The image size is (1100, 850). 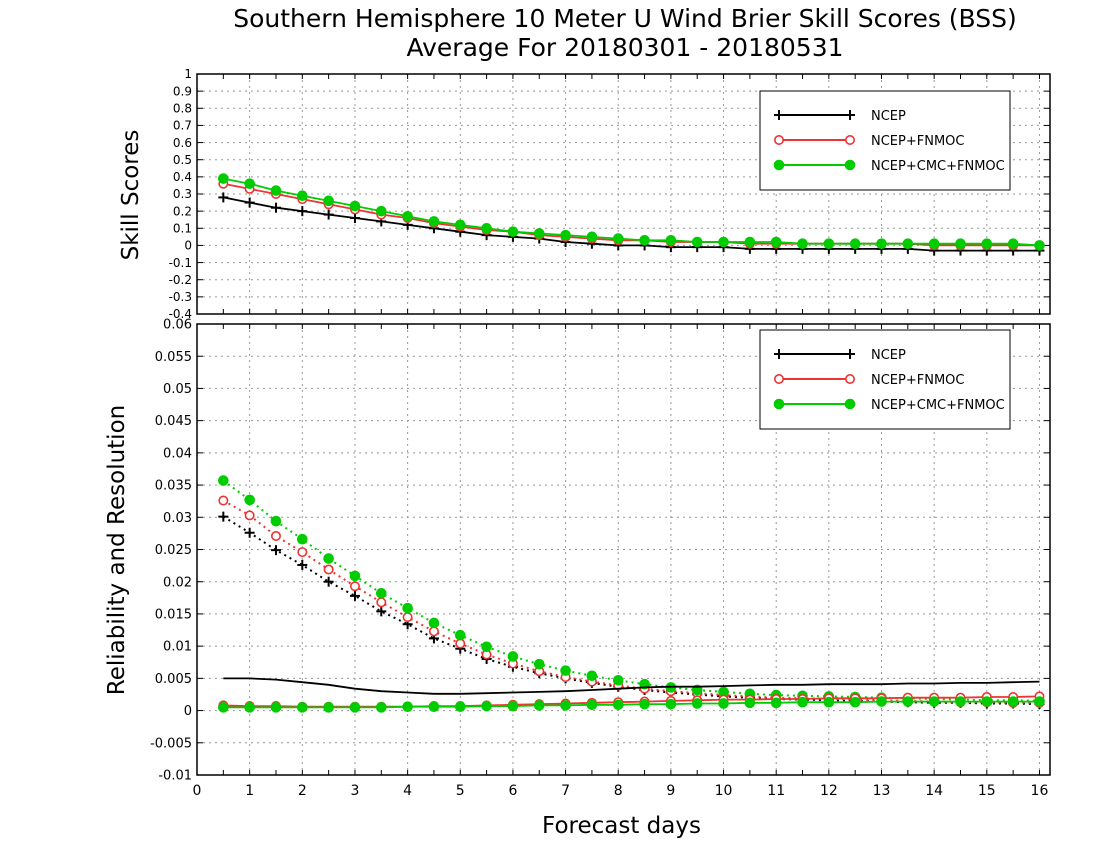 What do you see at coordinates (182, 160) in the screenshot?
I see `y-tick-label: 0.5` at bounding box center [182, 160].